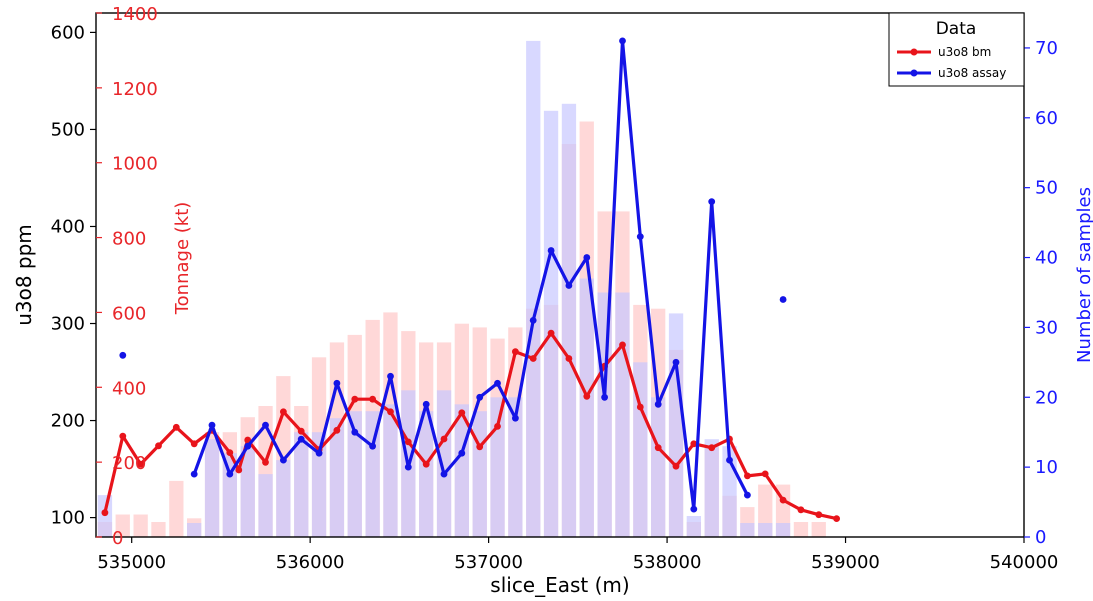  I want to click on tonnage-tick-label: 1000, so click(135, 164).